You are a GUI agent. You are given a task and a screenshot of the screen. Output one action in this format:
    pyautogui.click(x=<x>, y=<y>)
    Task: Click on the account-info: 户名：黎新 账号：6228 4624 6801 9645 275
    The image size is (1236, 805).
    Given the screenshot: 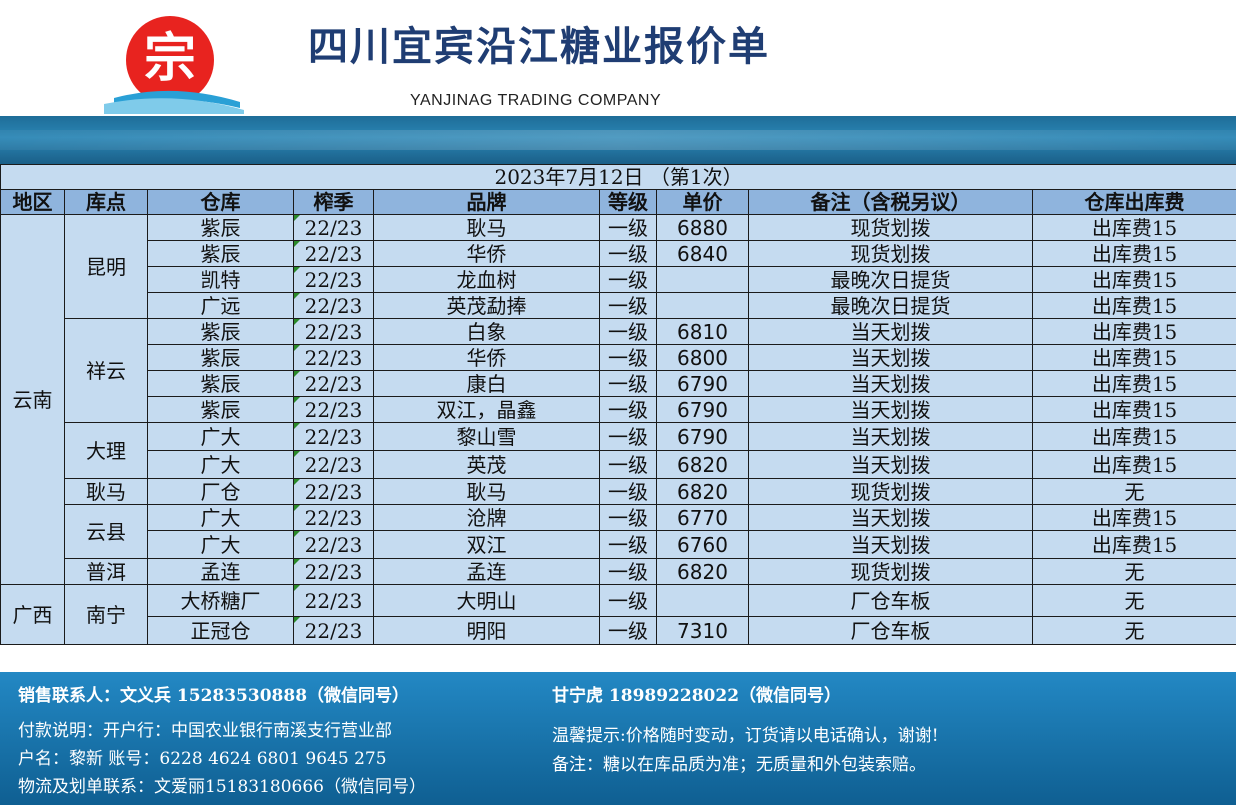 What is the action you would take?
    pyautogui.click(x=202, y=759)
    